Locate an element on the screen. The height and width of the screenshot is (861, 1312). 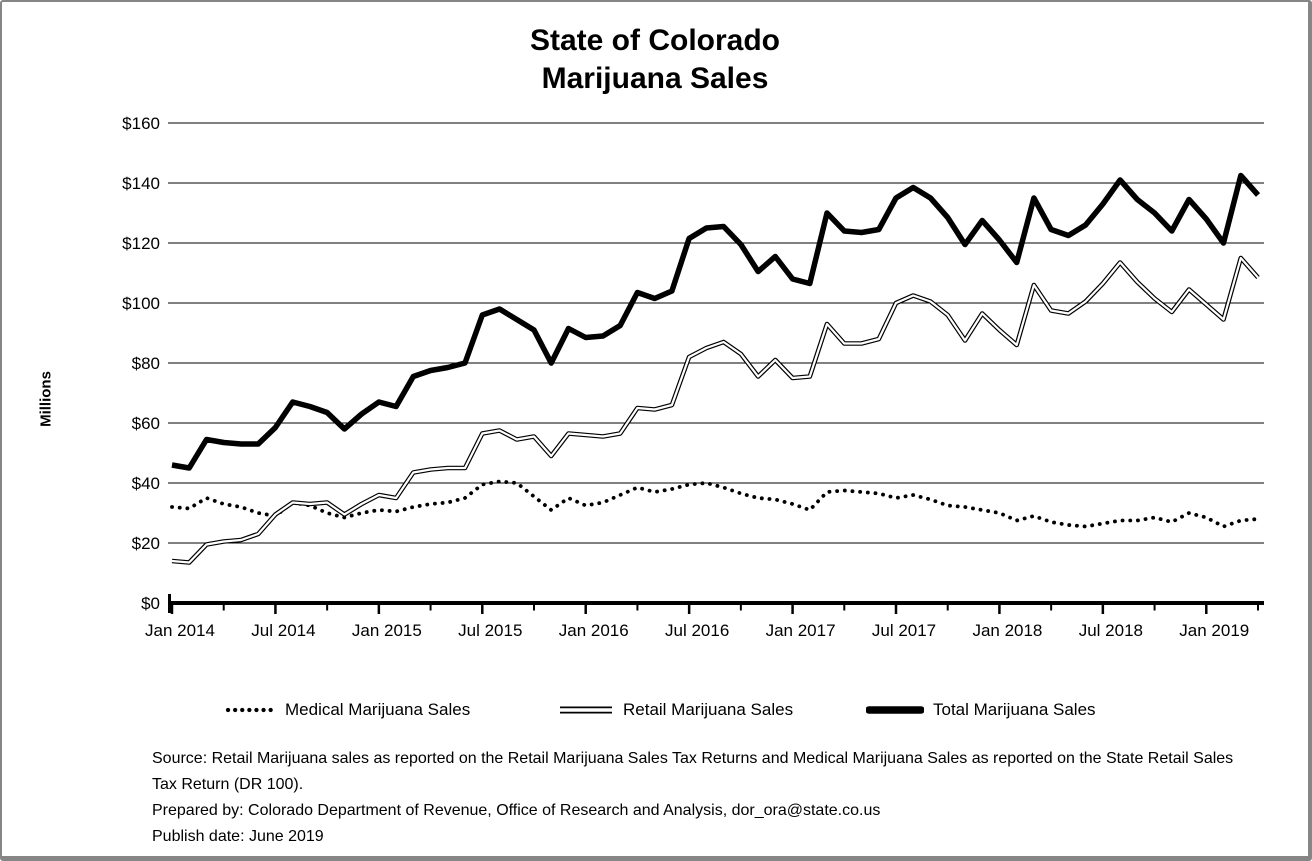
chart-title-line1: State of Colorado is located at coordinates (654, 40).